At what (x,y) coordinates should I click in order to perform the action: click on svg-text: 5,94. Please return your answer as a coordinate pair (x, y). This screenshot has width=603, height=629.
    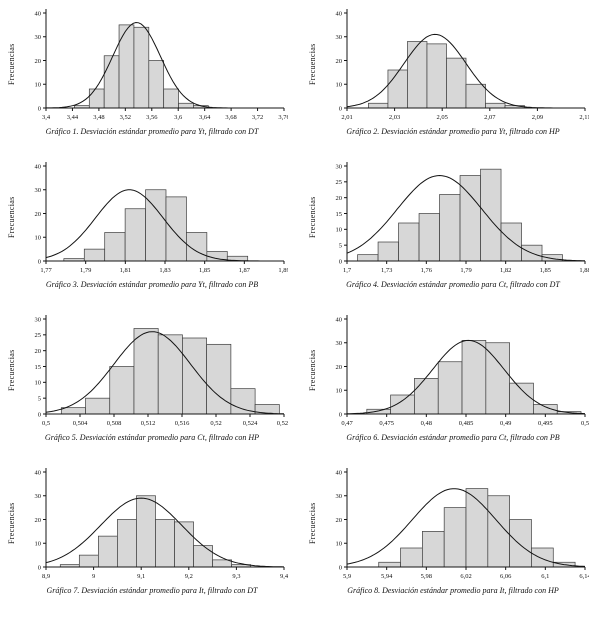
    Looking at the image, I should click on (387, 576).